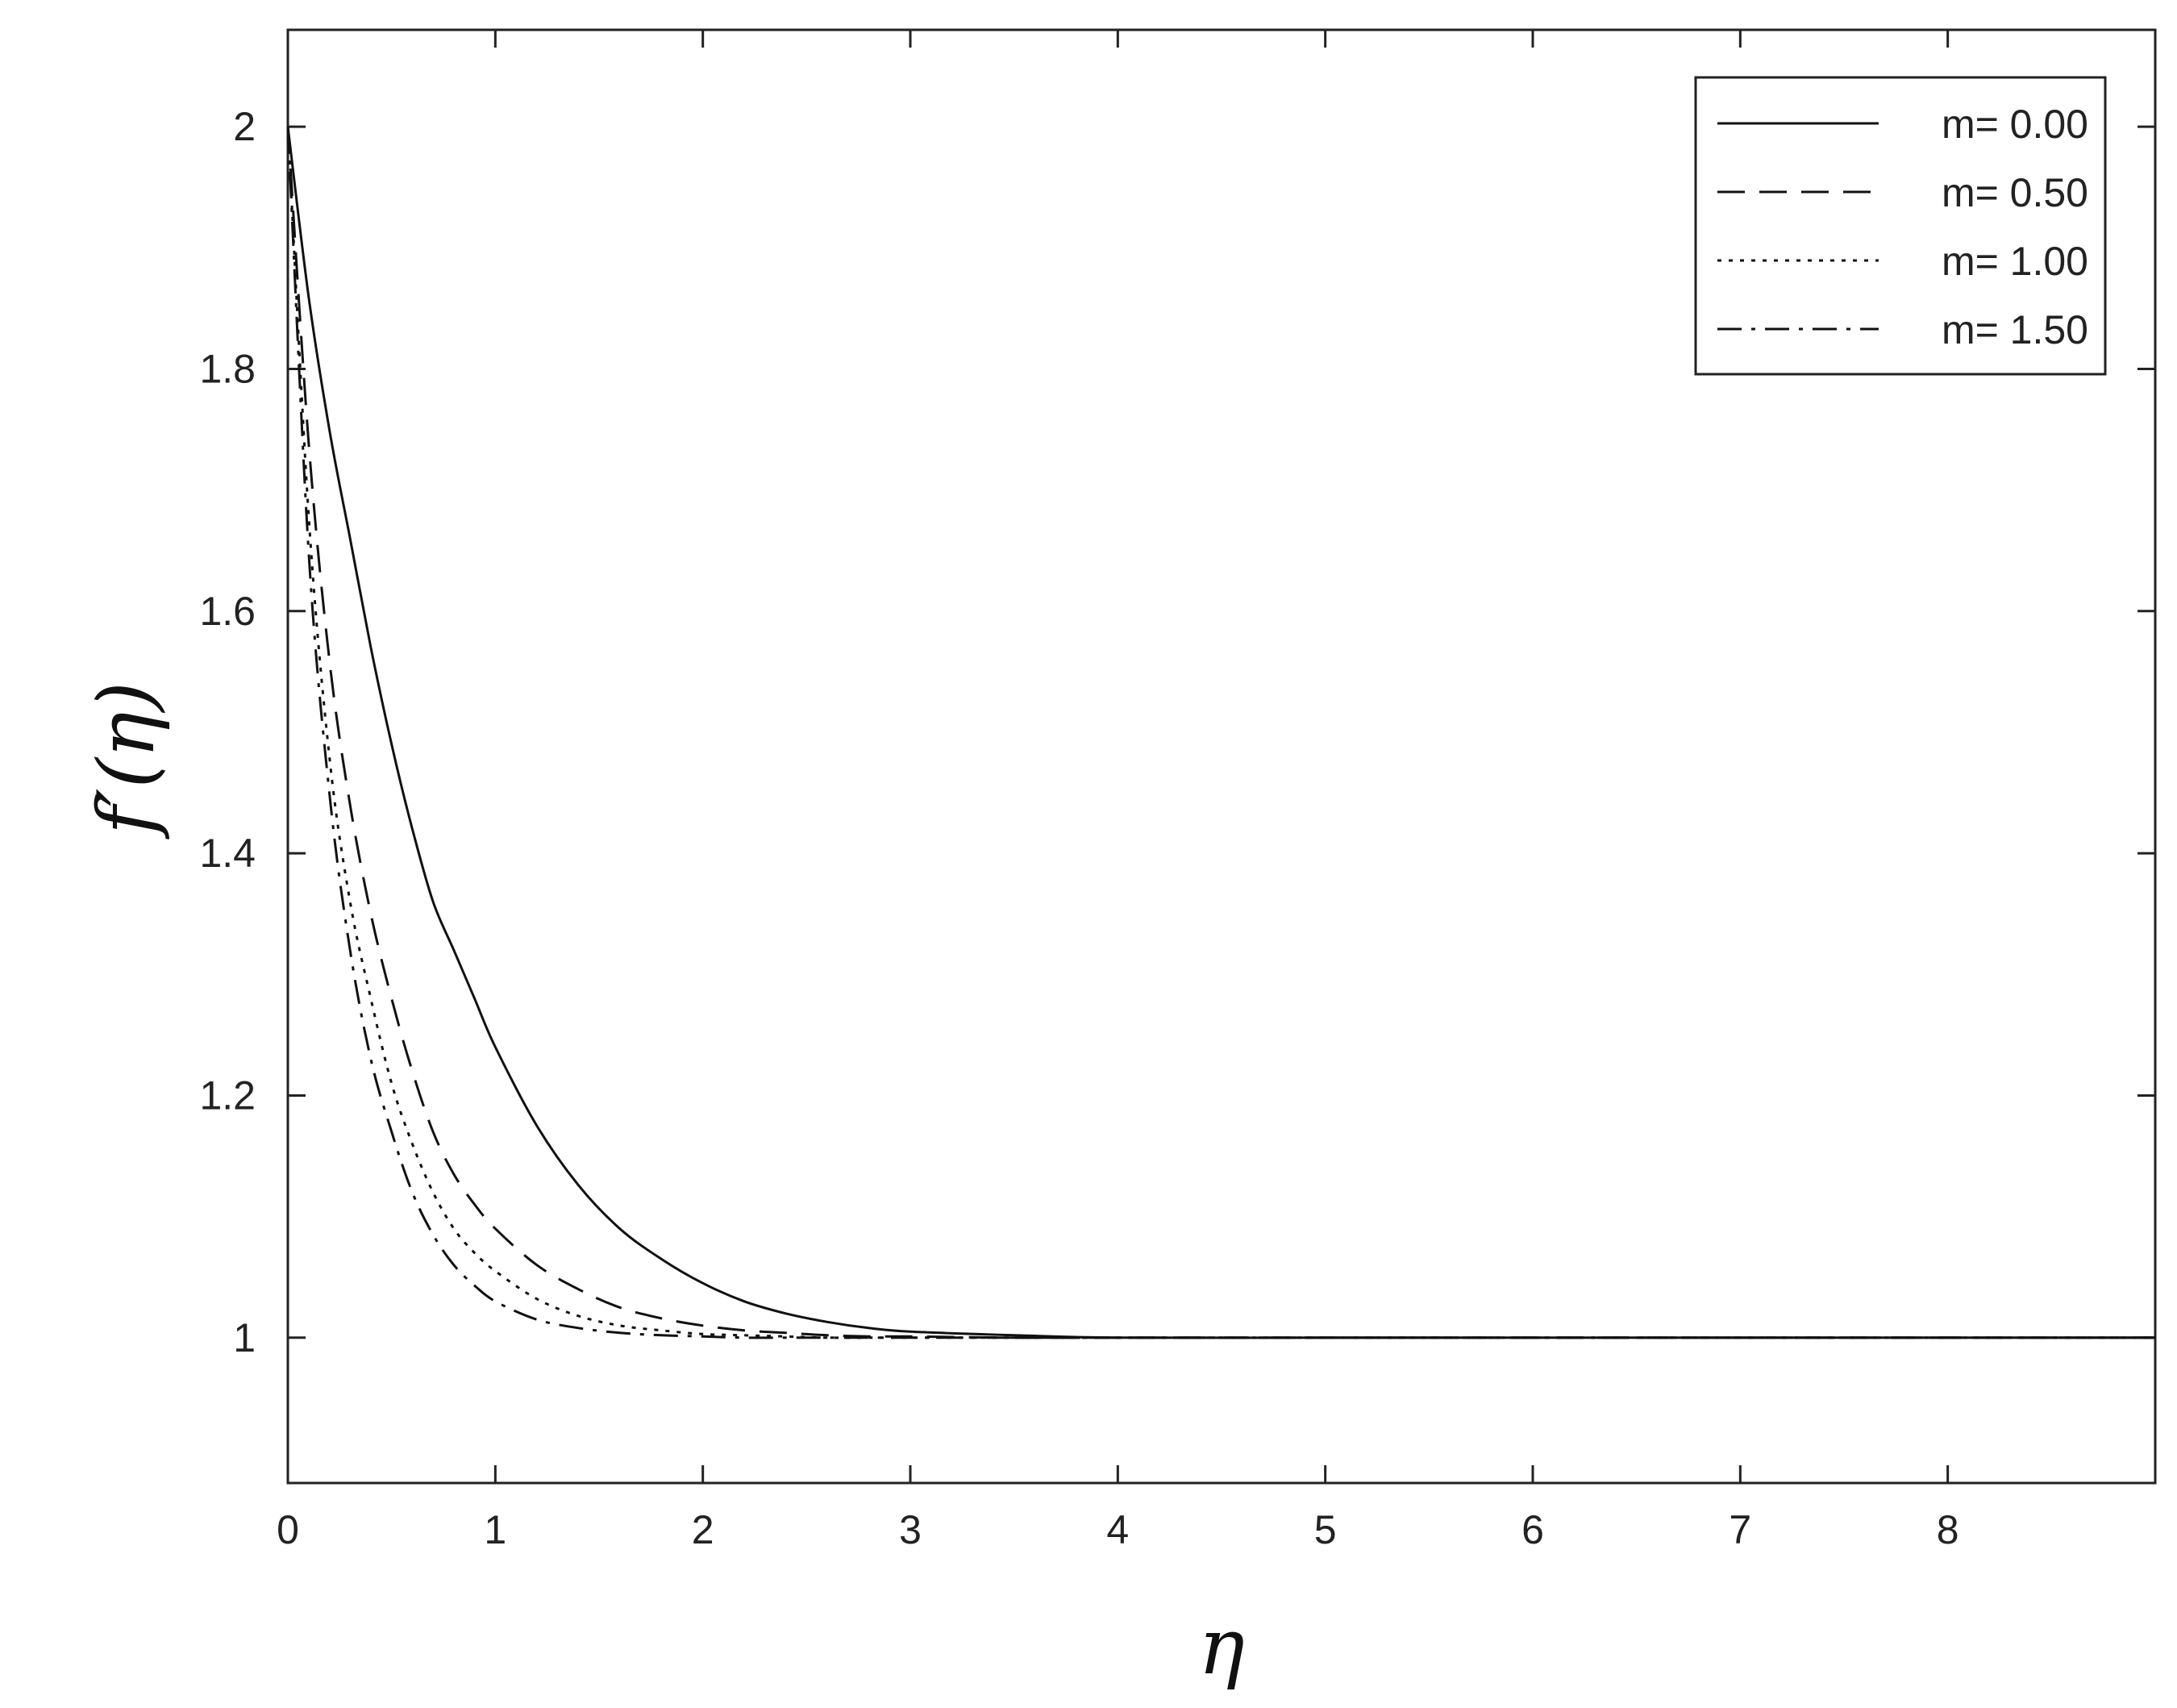 This screenshot has height=1708, width=2177. Describe the element at coordinates (288, 1529) in the screenshot. I see `x-tick-label: 0` at that location.